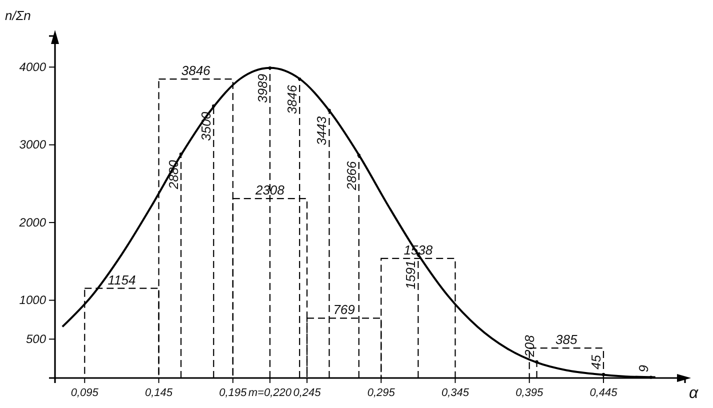 Image resolution: width=713 pixels, height=408 pixels. What do you see at coordinates (233, 392) in the screenshot?
I see `x-tick-label: 0,195` at bounding box center [233, 392].